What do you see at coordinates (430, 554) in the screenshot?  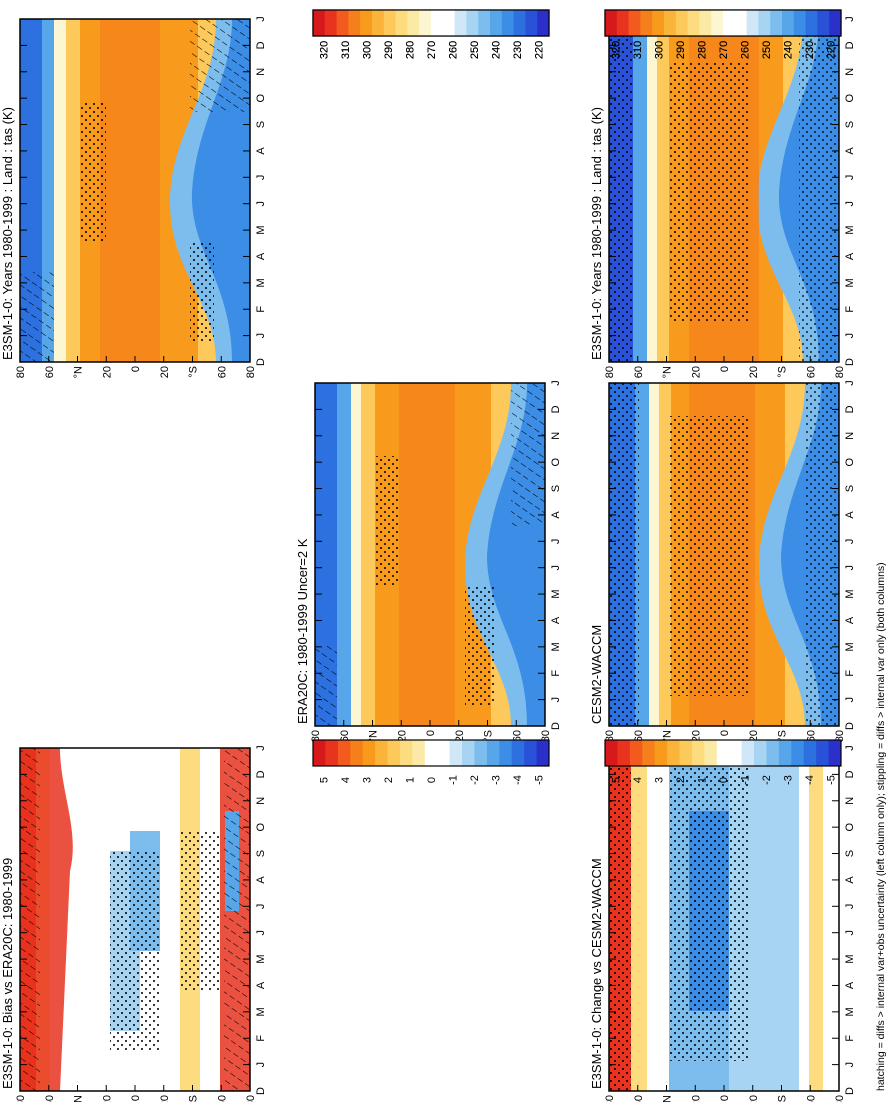 I see `heatmap-area` at bounding box center [430, 554].